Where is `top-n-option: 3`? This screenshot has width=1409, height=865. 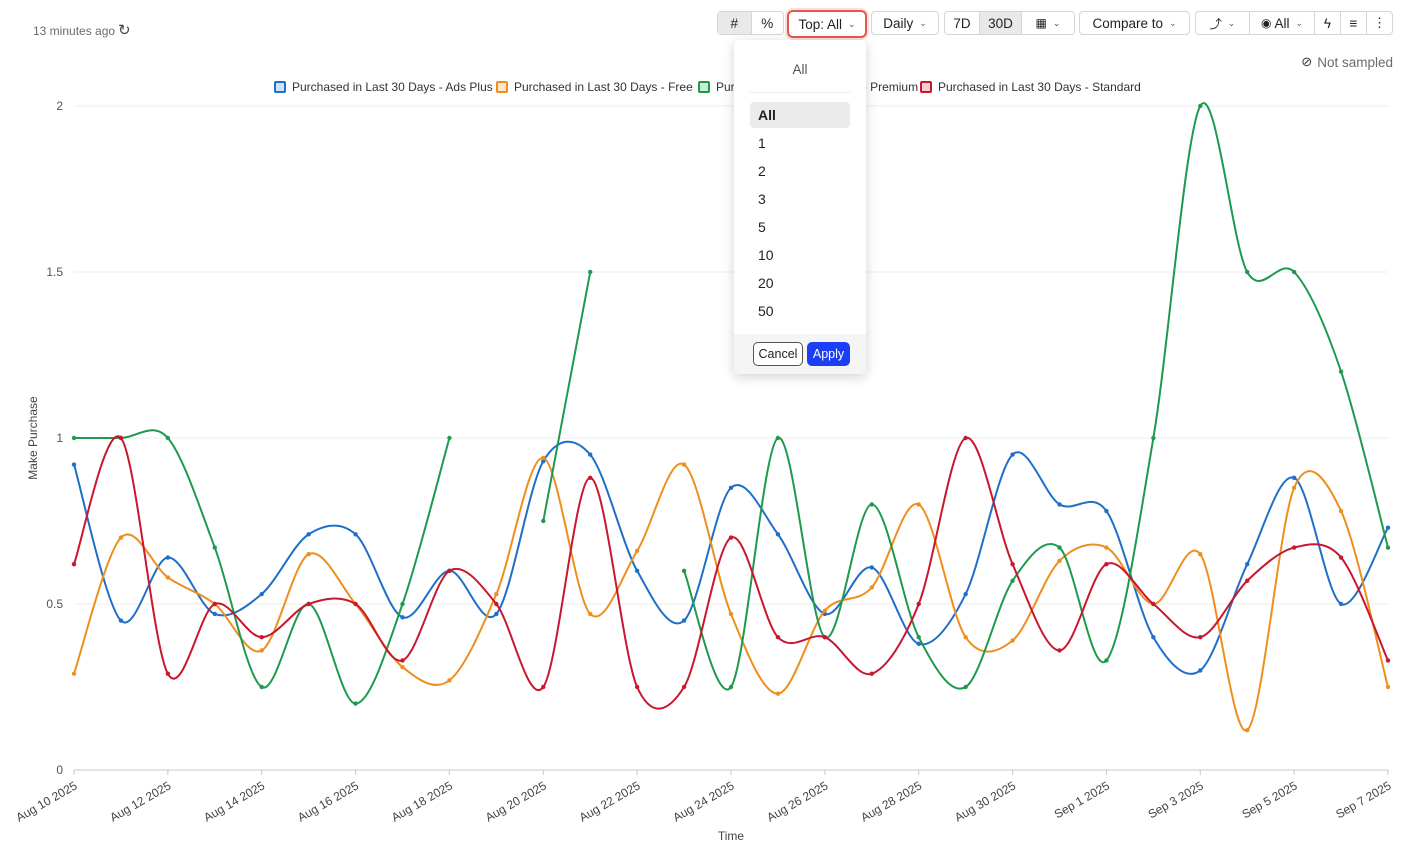
top-n-option: 3 is located at coordinates (762, 199).